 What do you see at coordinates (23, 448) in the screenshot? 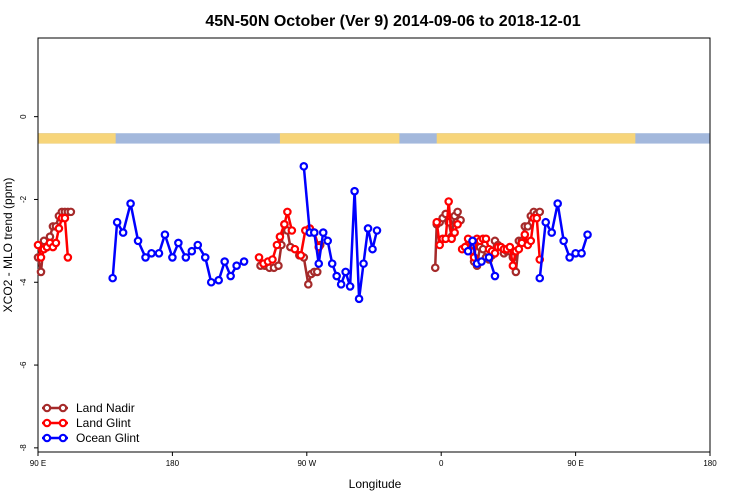
I see `y-tick-label: -8` at bounding box center [23, 448].